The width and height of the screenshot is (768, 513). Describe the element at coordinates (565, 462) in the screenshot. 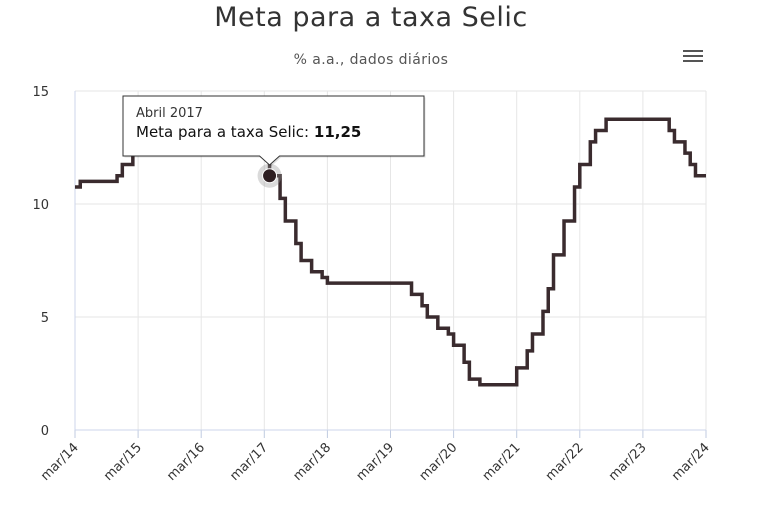

I see `x-tick-label: mar/22` at that location.